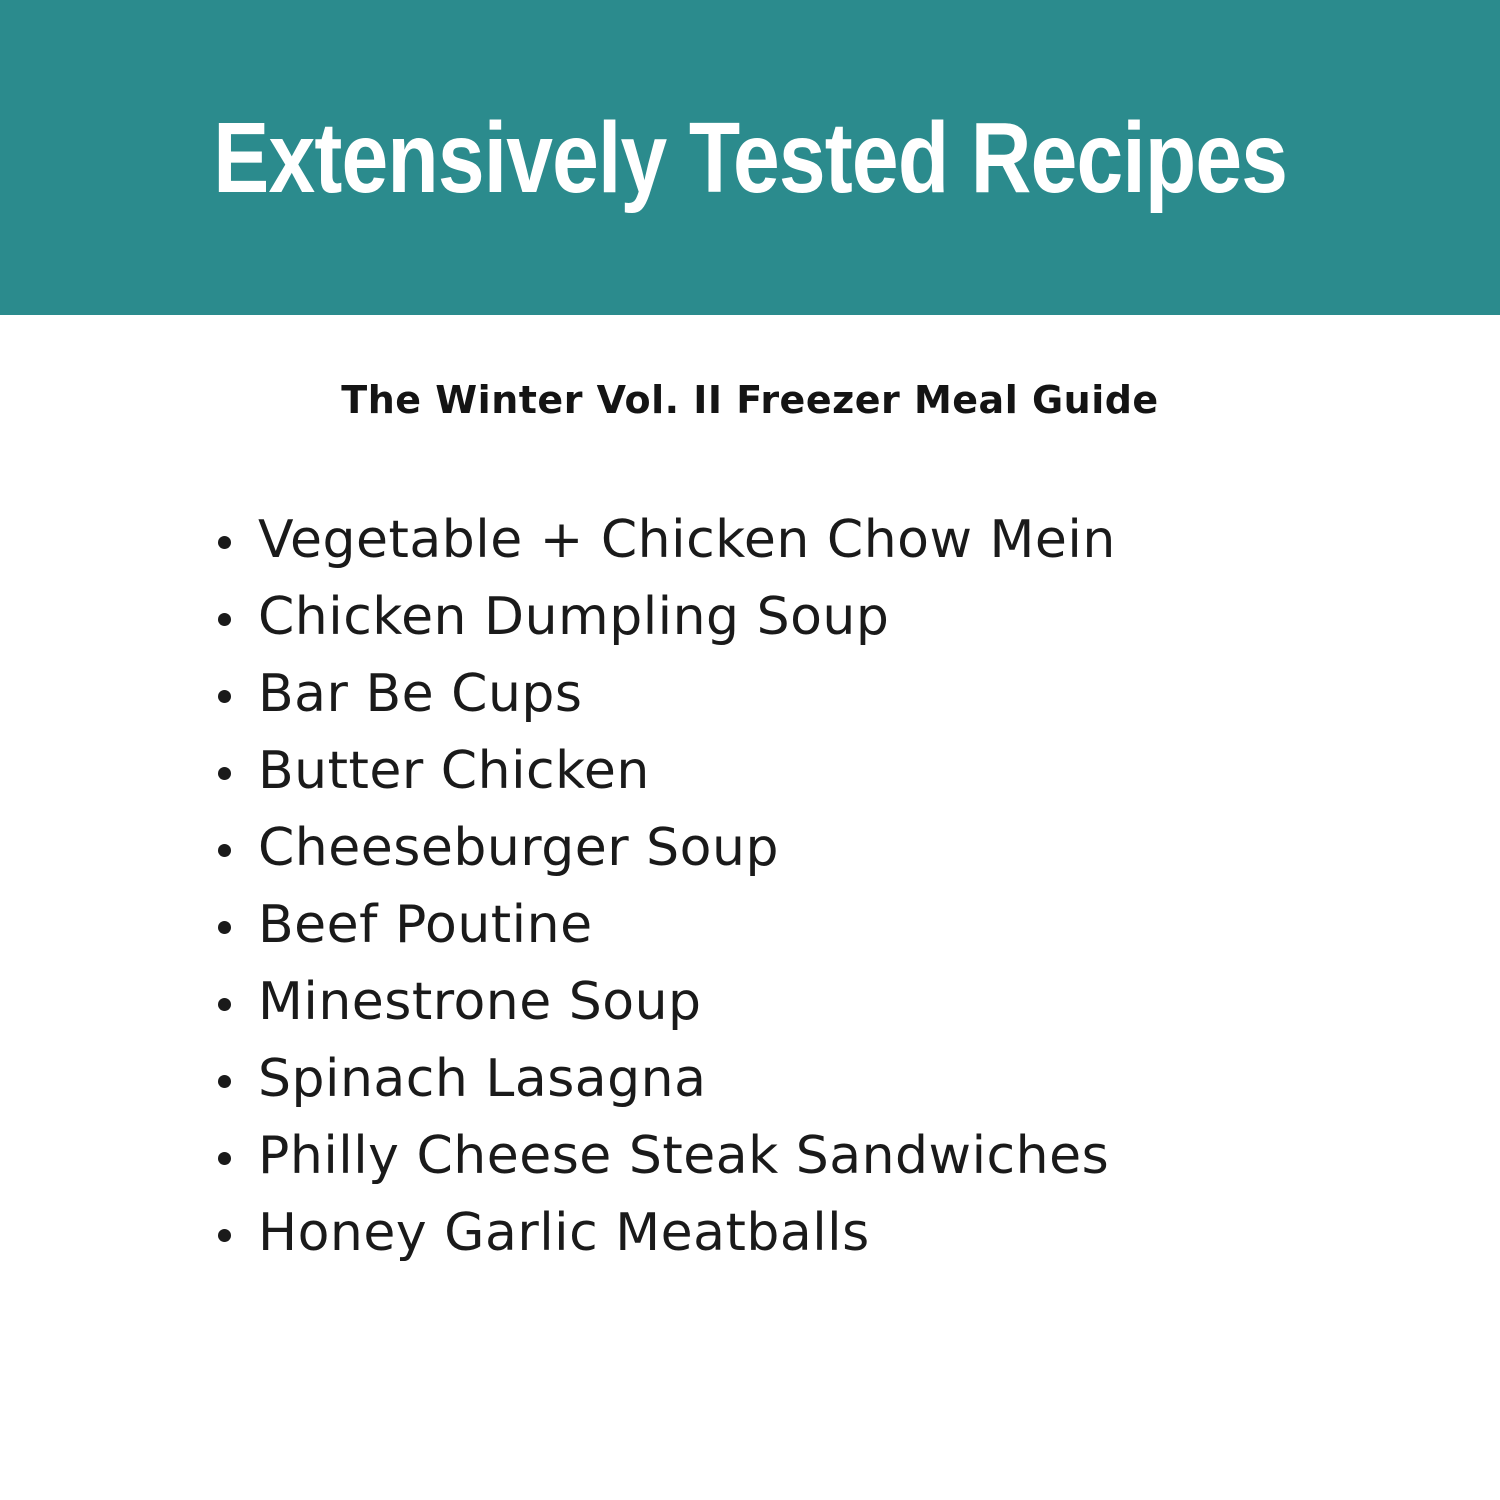 This screenshot has width=1500, height=1500. I want to click on recipe-name: Vegetable + Chicken Chow Mein, so click(687, 539).